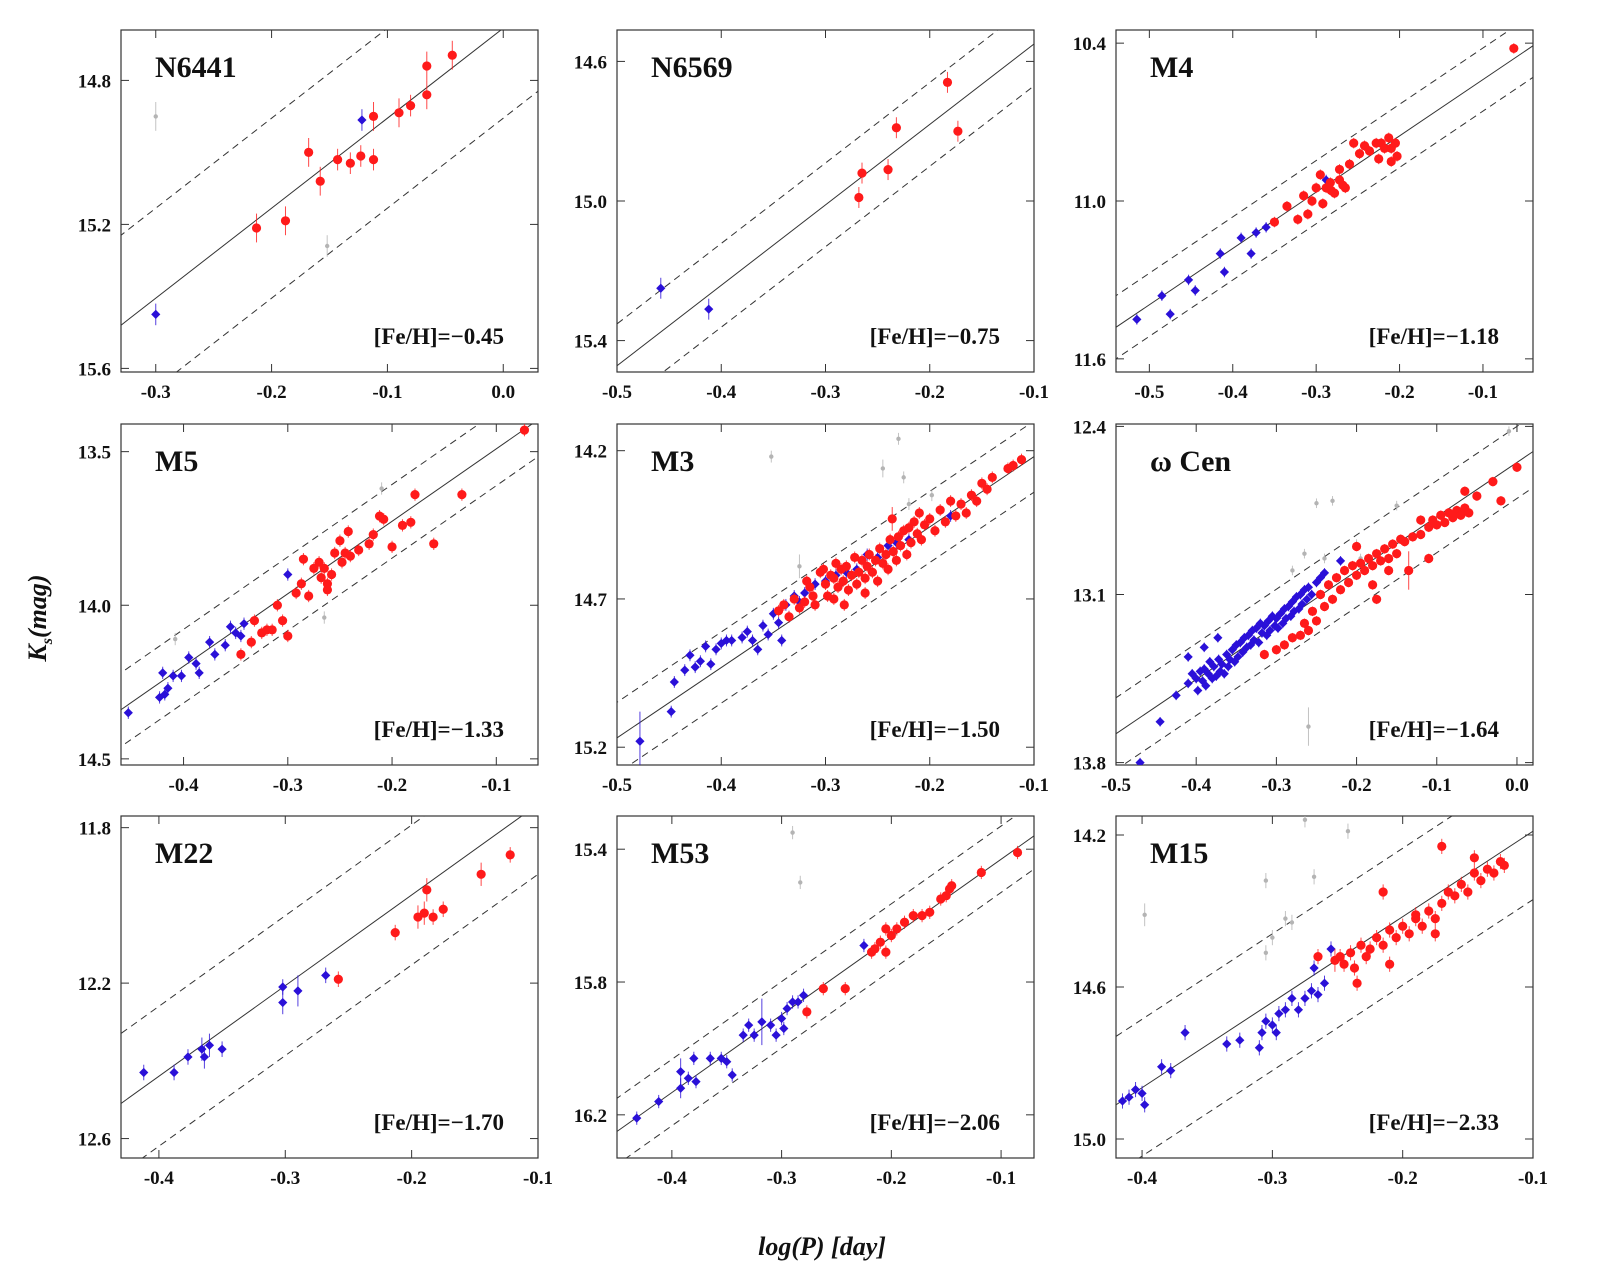 This screenshot has width=1616, height=1276. I want to click on upper-bound-line, so click(817, 957).